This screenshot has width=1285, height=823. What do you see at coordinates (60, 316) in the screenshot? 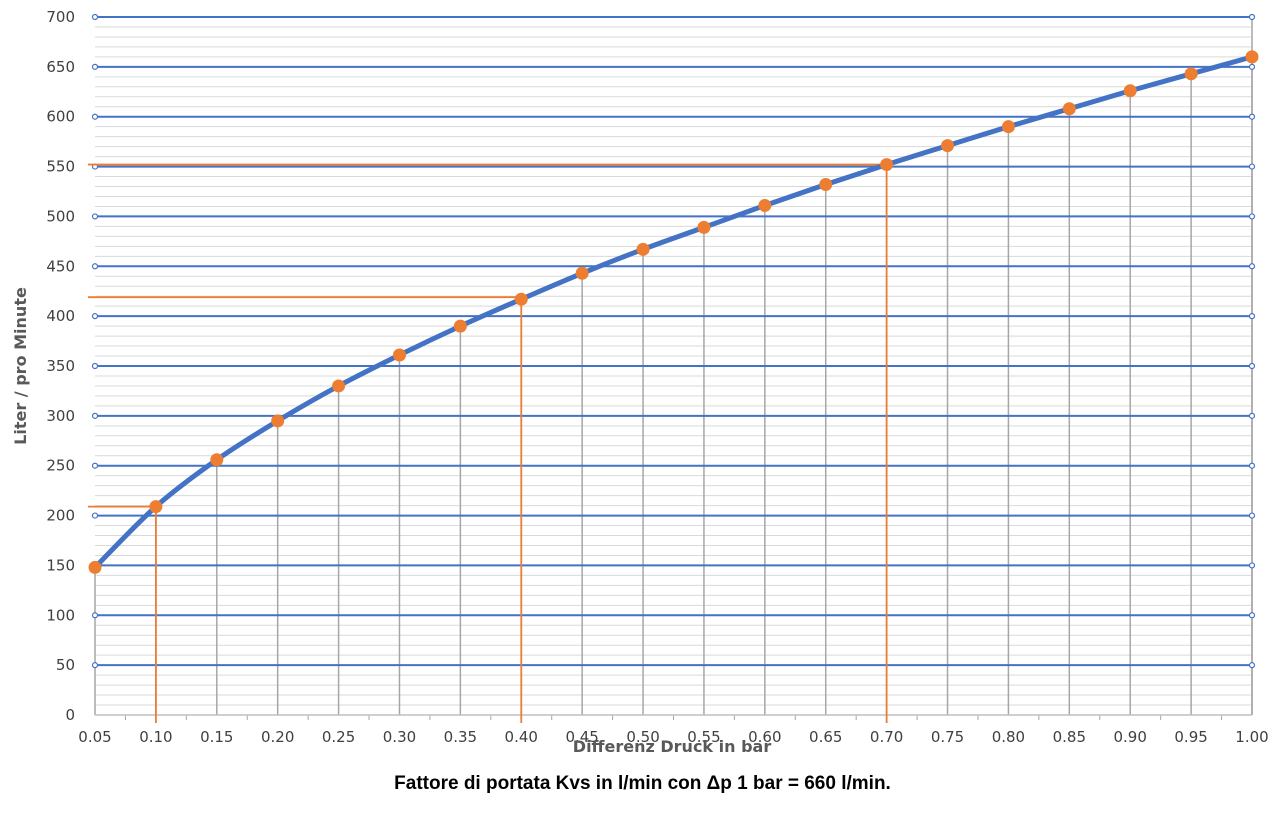
I see `y-tick-label: 400` at bounding box center [60, 316].